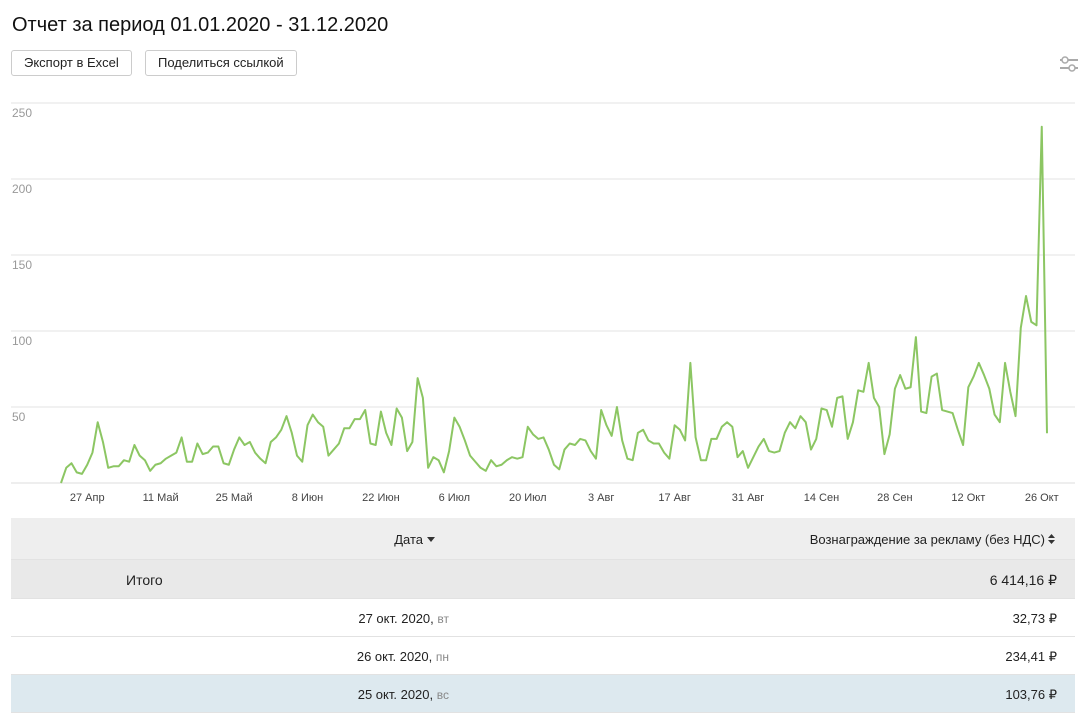 The width and height of the screenshot is (1086, 713). What do you see at coordinates (1031, 656) in the screenshot?
I see `value: 234,41 ₽` at bounding box center [1031, 656].